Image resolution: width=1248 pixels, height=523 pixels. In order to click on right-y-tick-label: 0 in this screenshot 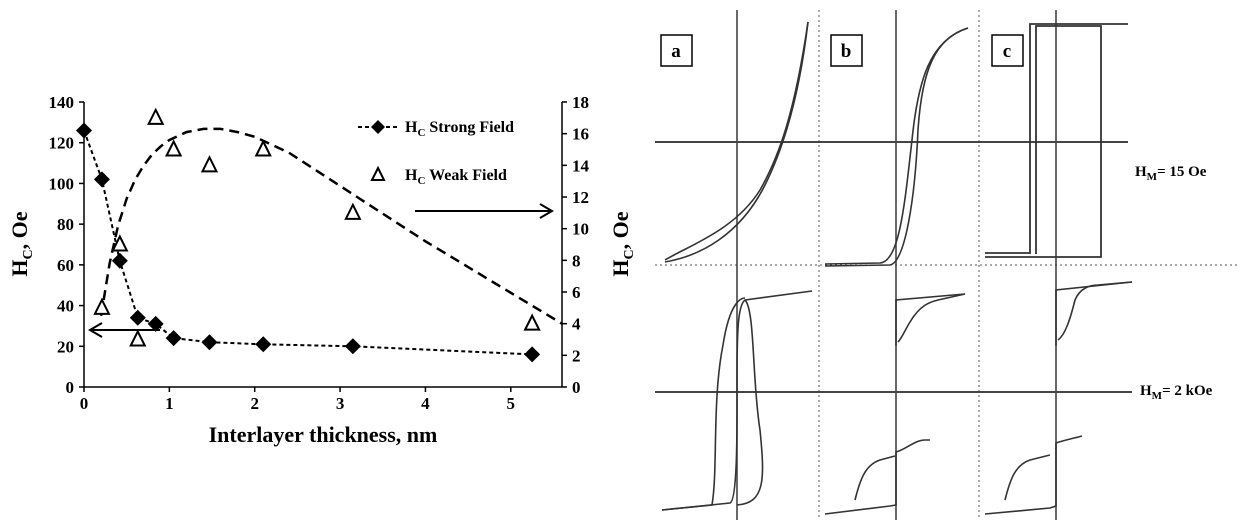, I will do `click(576, 387)`.